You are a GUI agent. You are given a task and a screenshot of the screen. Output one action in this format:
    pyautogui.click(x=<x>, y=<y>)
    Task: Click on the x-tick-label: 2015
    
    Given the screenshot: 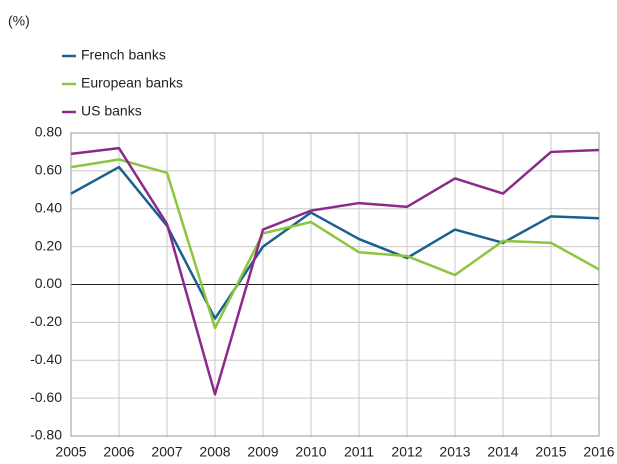 What is the action you would take?
    pyautogui.click(x=550, y=452)
    